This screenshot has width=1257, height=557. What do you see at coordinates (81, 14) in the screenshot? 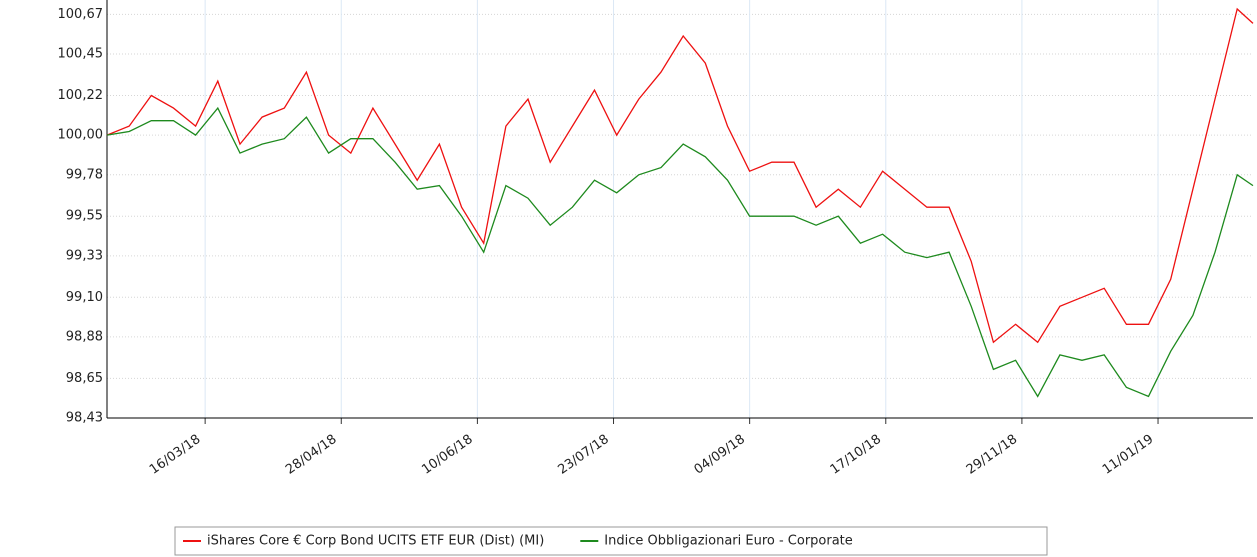
I see `y-tick-label: 100,67` at bounding box center [81, 14].